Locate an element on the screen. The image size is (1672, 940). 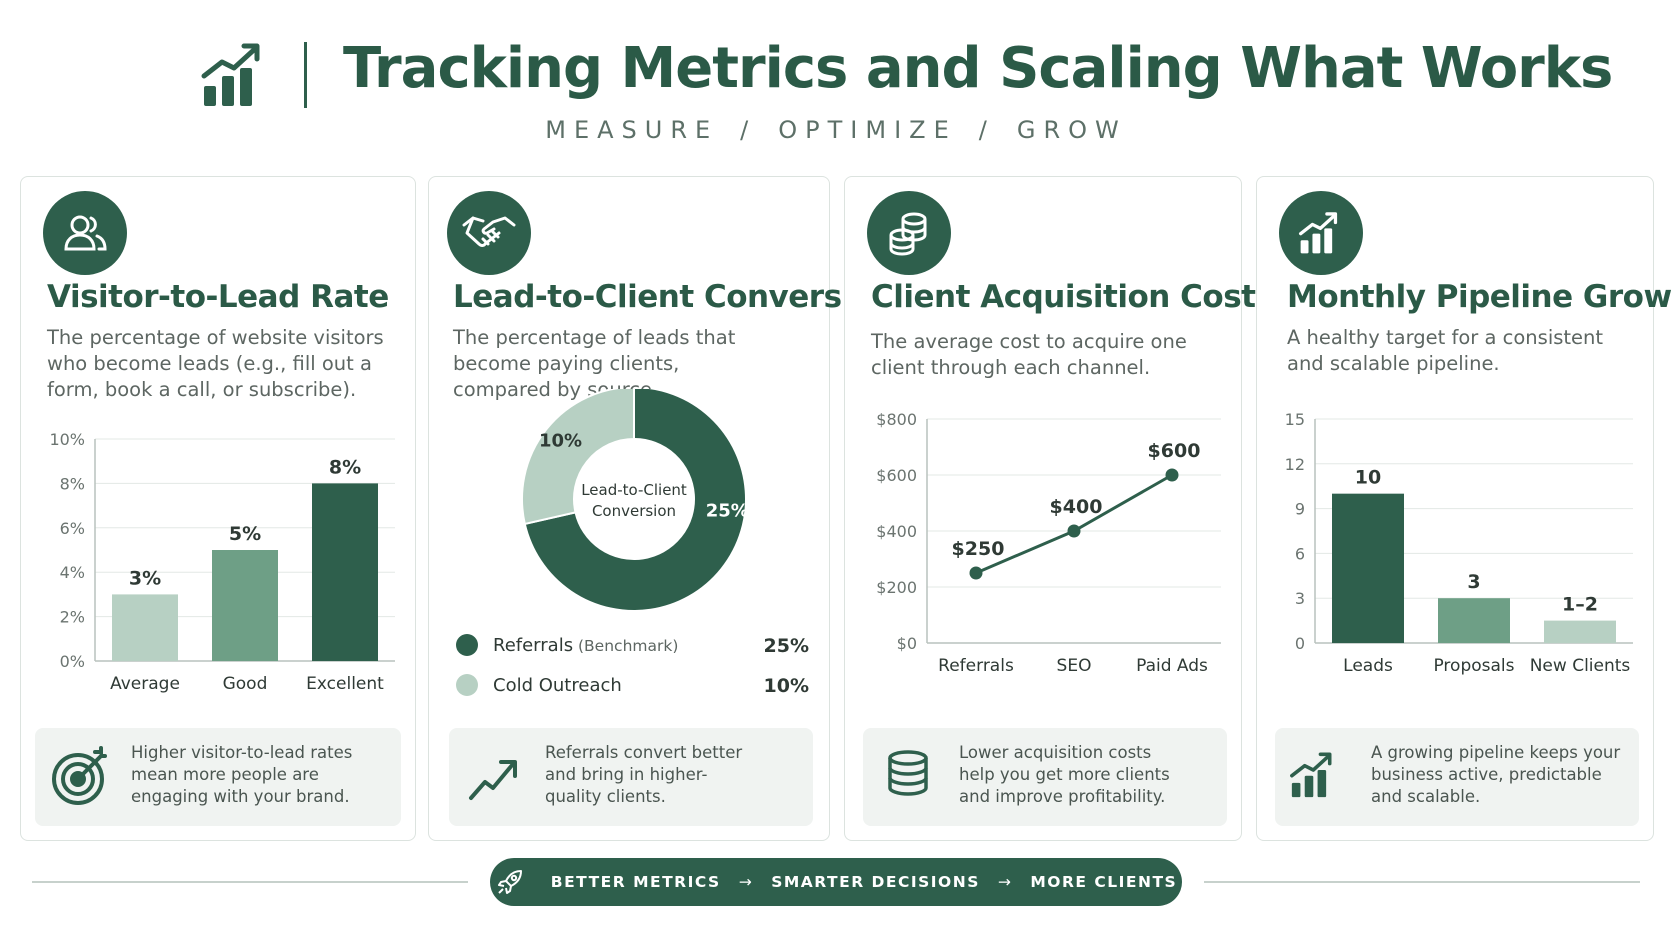
data-label: 5% is located at coordinates (245, 534).